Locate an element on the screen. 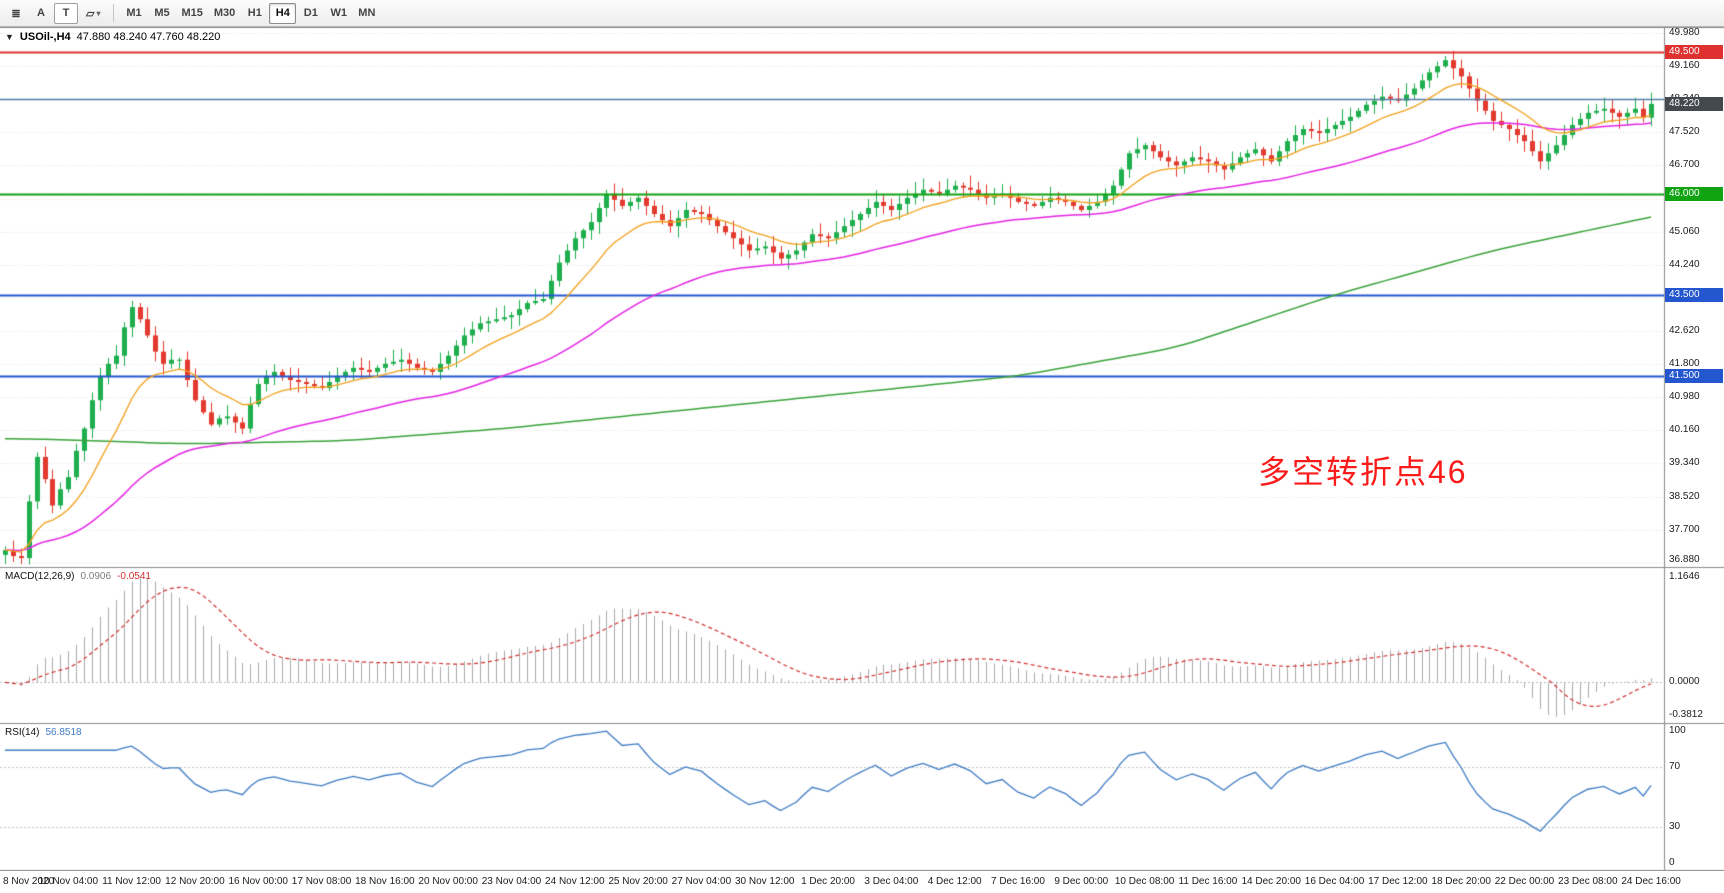 The height and width of the screenshot is (893, 1724). time-axis-label: 17 Nov 08:00 is located at coordinates (321, 881).